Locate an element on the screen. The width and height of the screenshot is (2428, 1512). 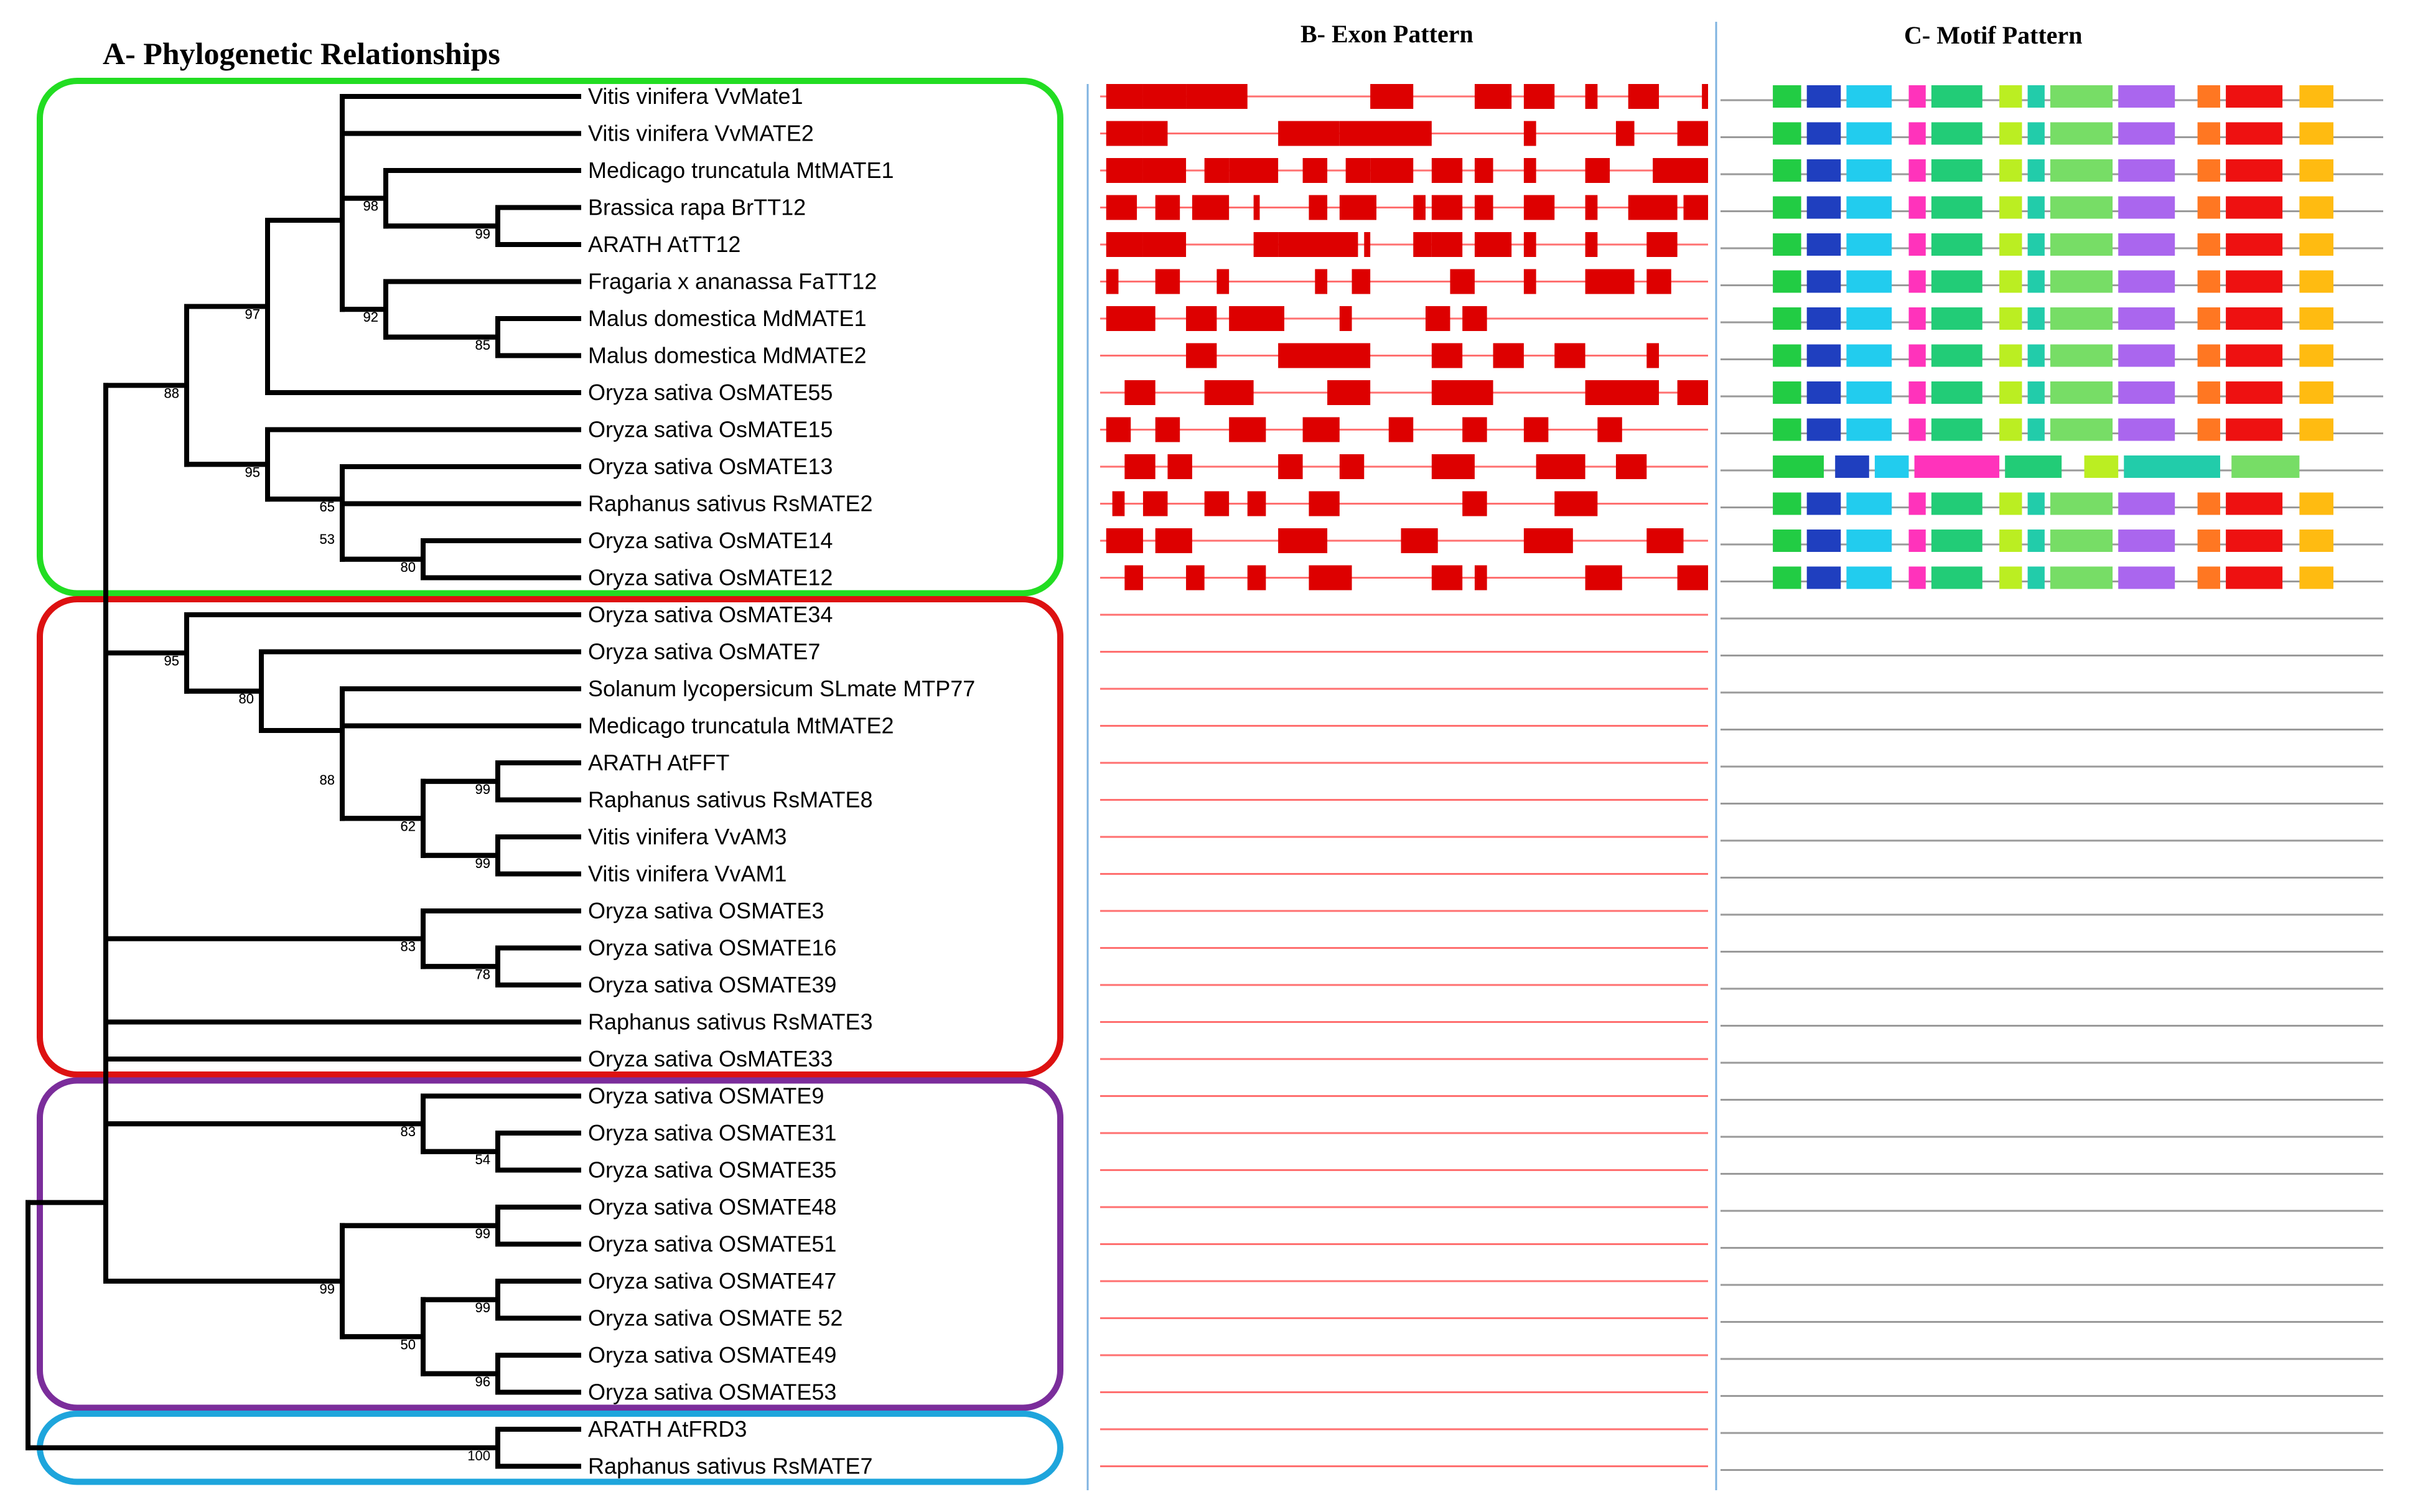
taxon-label: Oryza sativa OSMATE48 is located at coordinates (712, 1207).